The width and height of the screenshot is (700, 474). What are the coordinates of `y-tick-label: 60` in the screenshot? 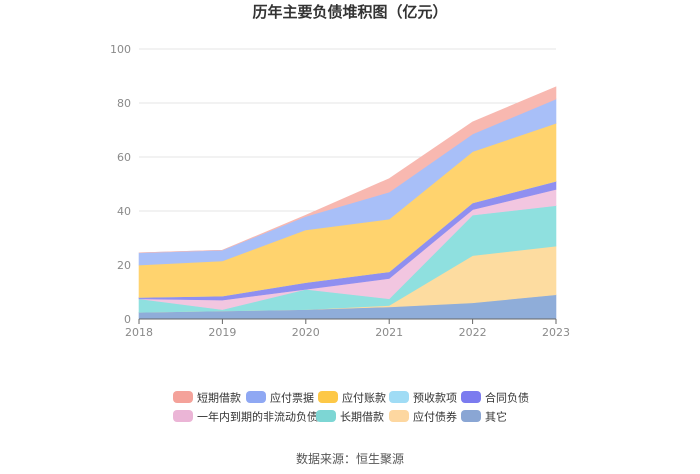 It's located at (124, 157).